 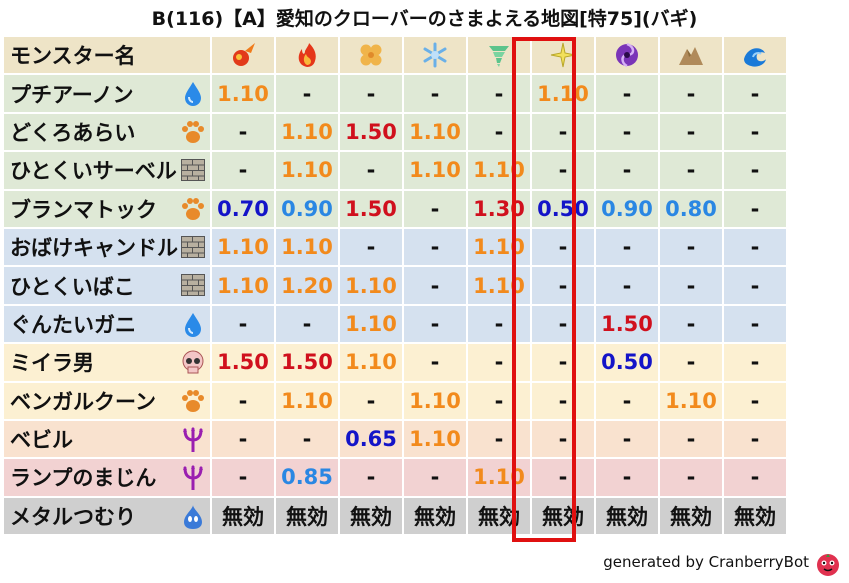 I want to click on monster-name: どくろあらい, so click(x=73, y=132).